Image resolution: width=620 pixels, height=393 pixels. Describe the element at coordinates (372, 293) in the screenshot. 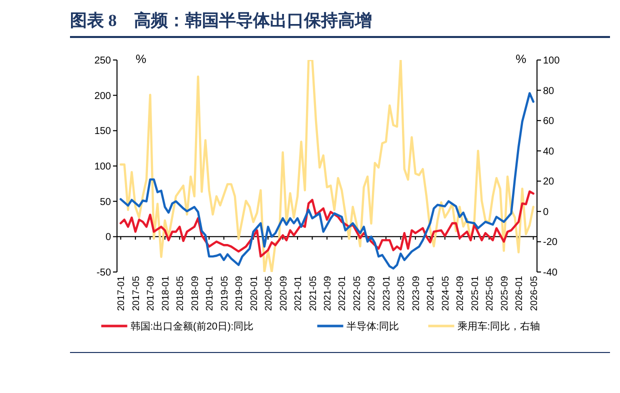

I see `x-tick-label: 2022-09` at that location.